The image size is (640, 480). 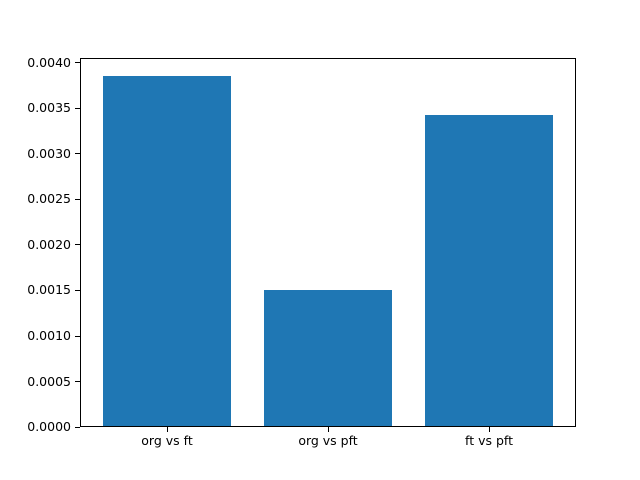 What do you see at coordinates (49, 335) in the screenshot?
I see `y-tick-label: 0.0010` at bounding box center [49, 335].